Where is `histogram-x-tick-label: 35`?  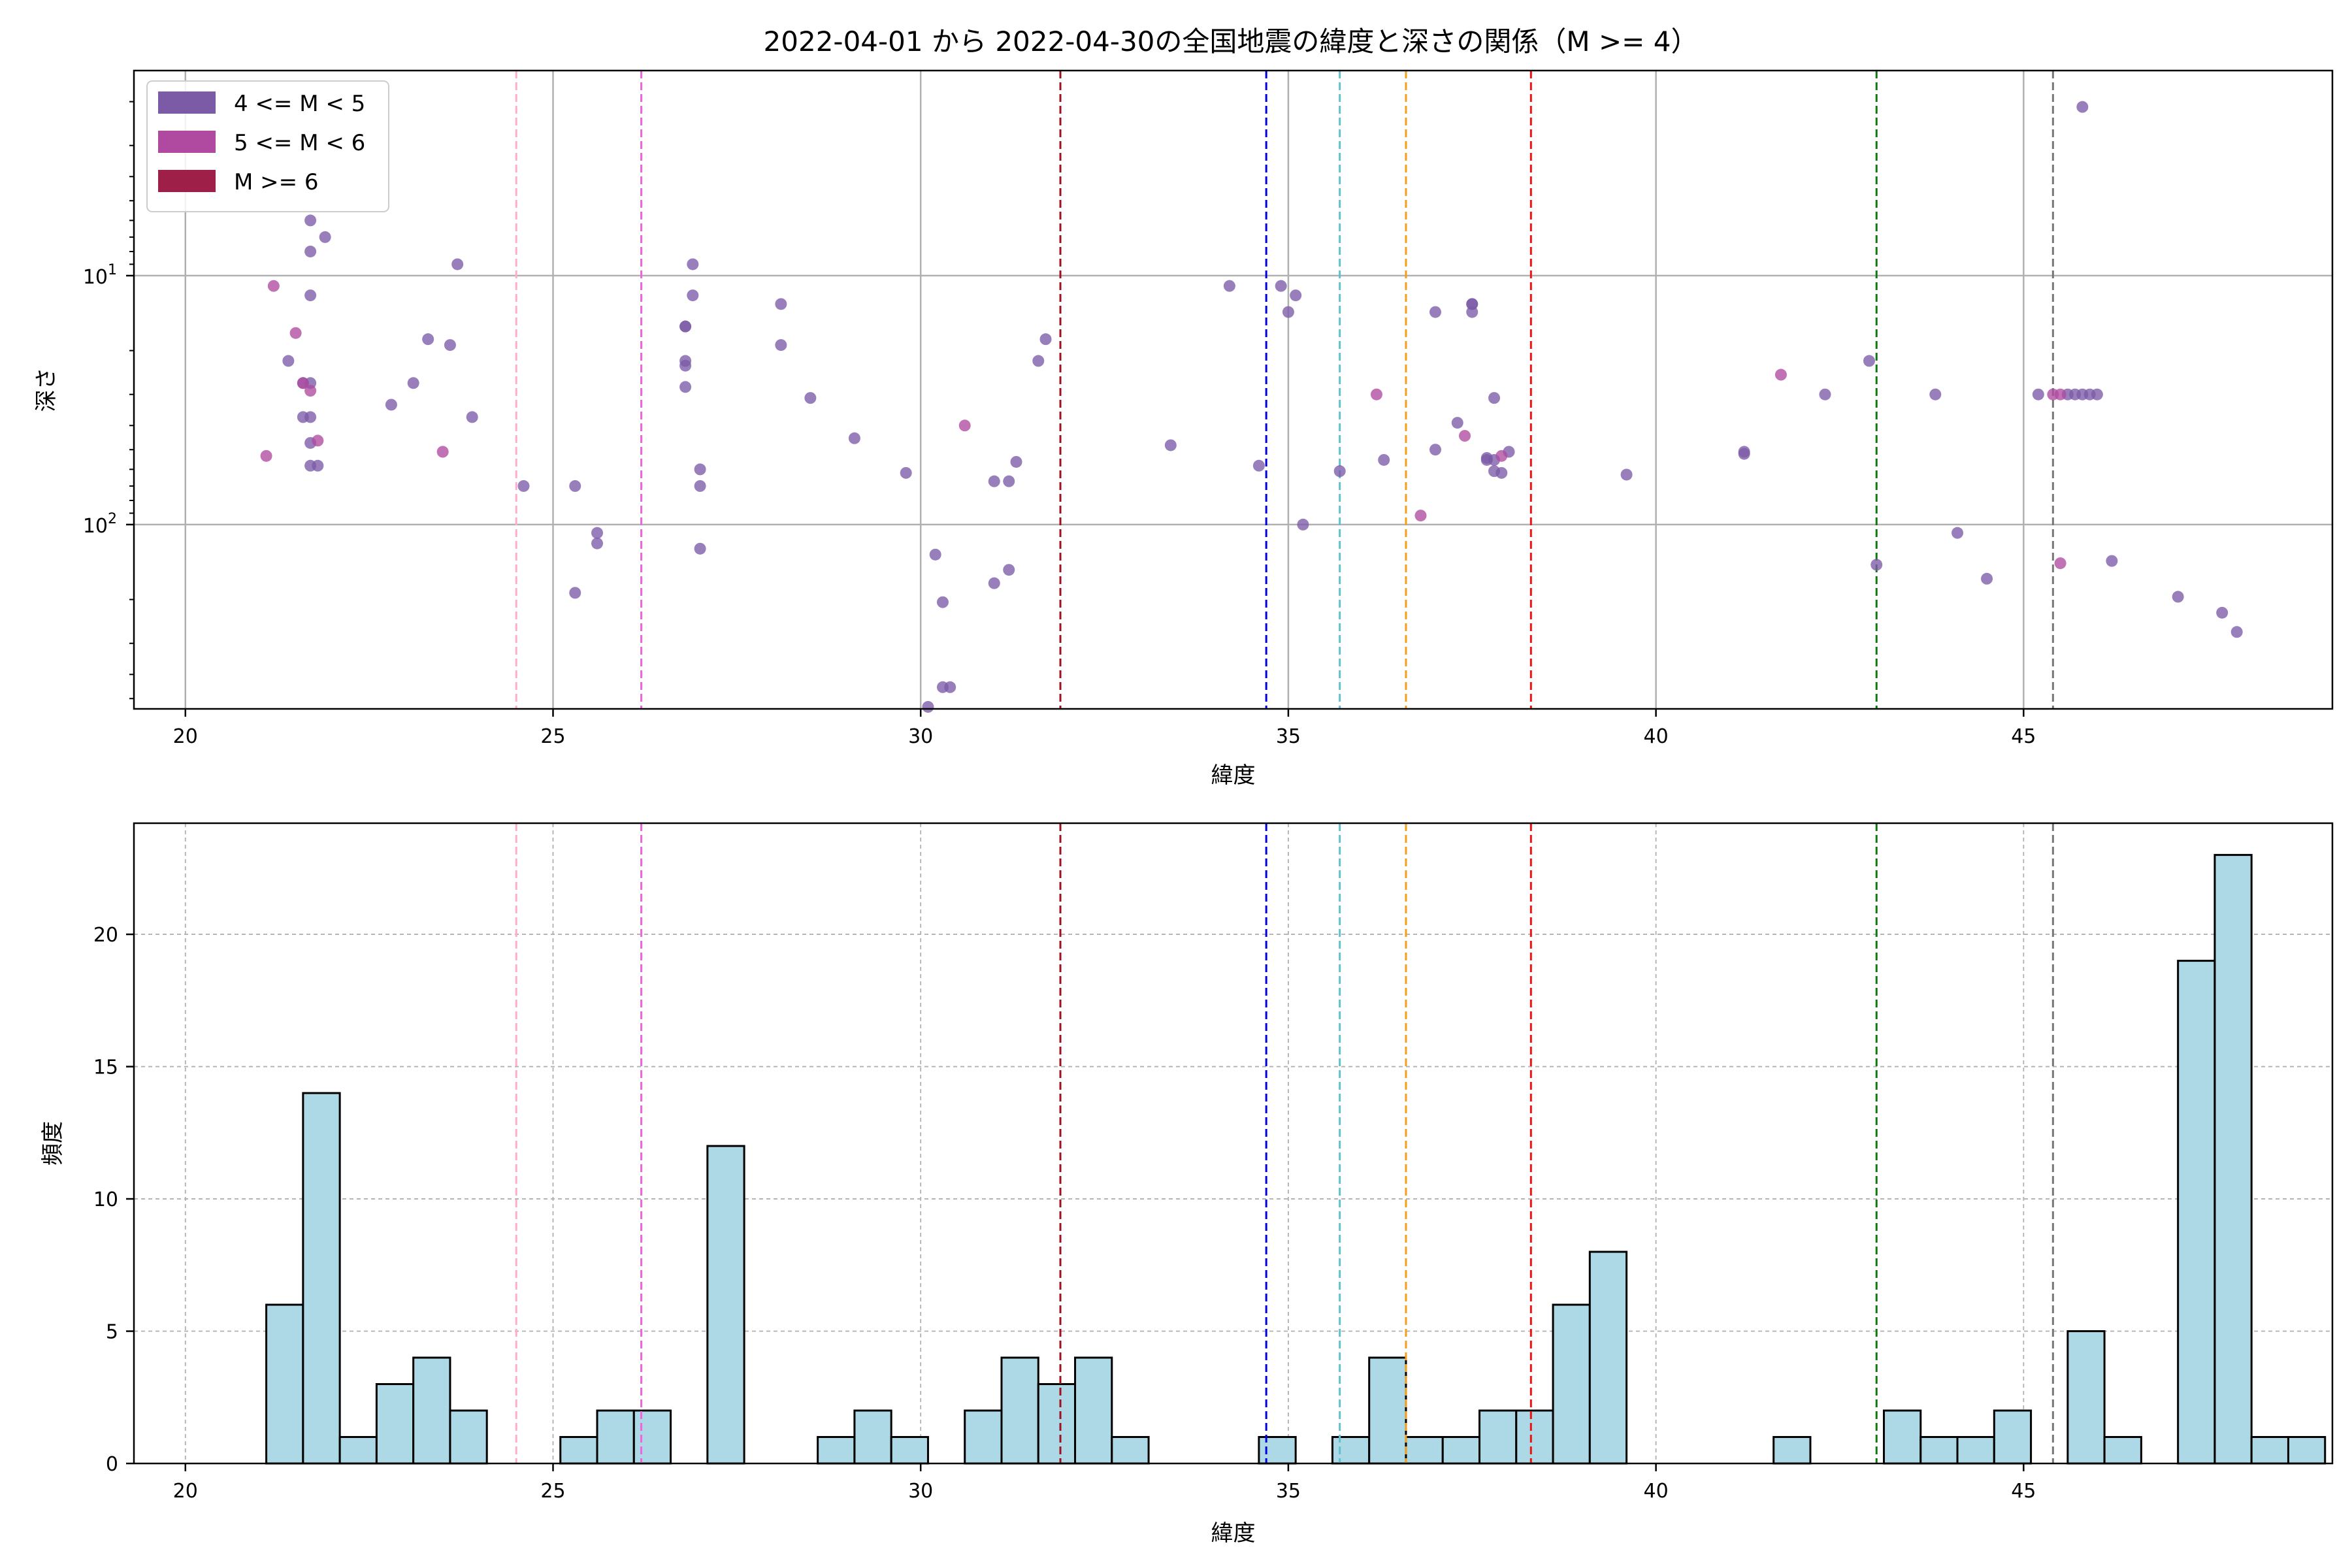
histogram-x-tick-label: 35 is located at coordinates (1288, 1491).